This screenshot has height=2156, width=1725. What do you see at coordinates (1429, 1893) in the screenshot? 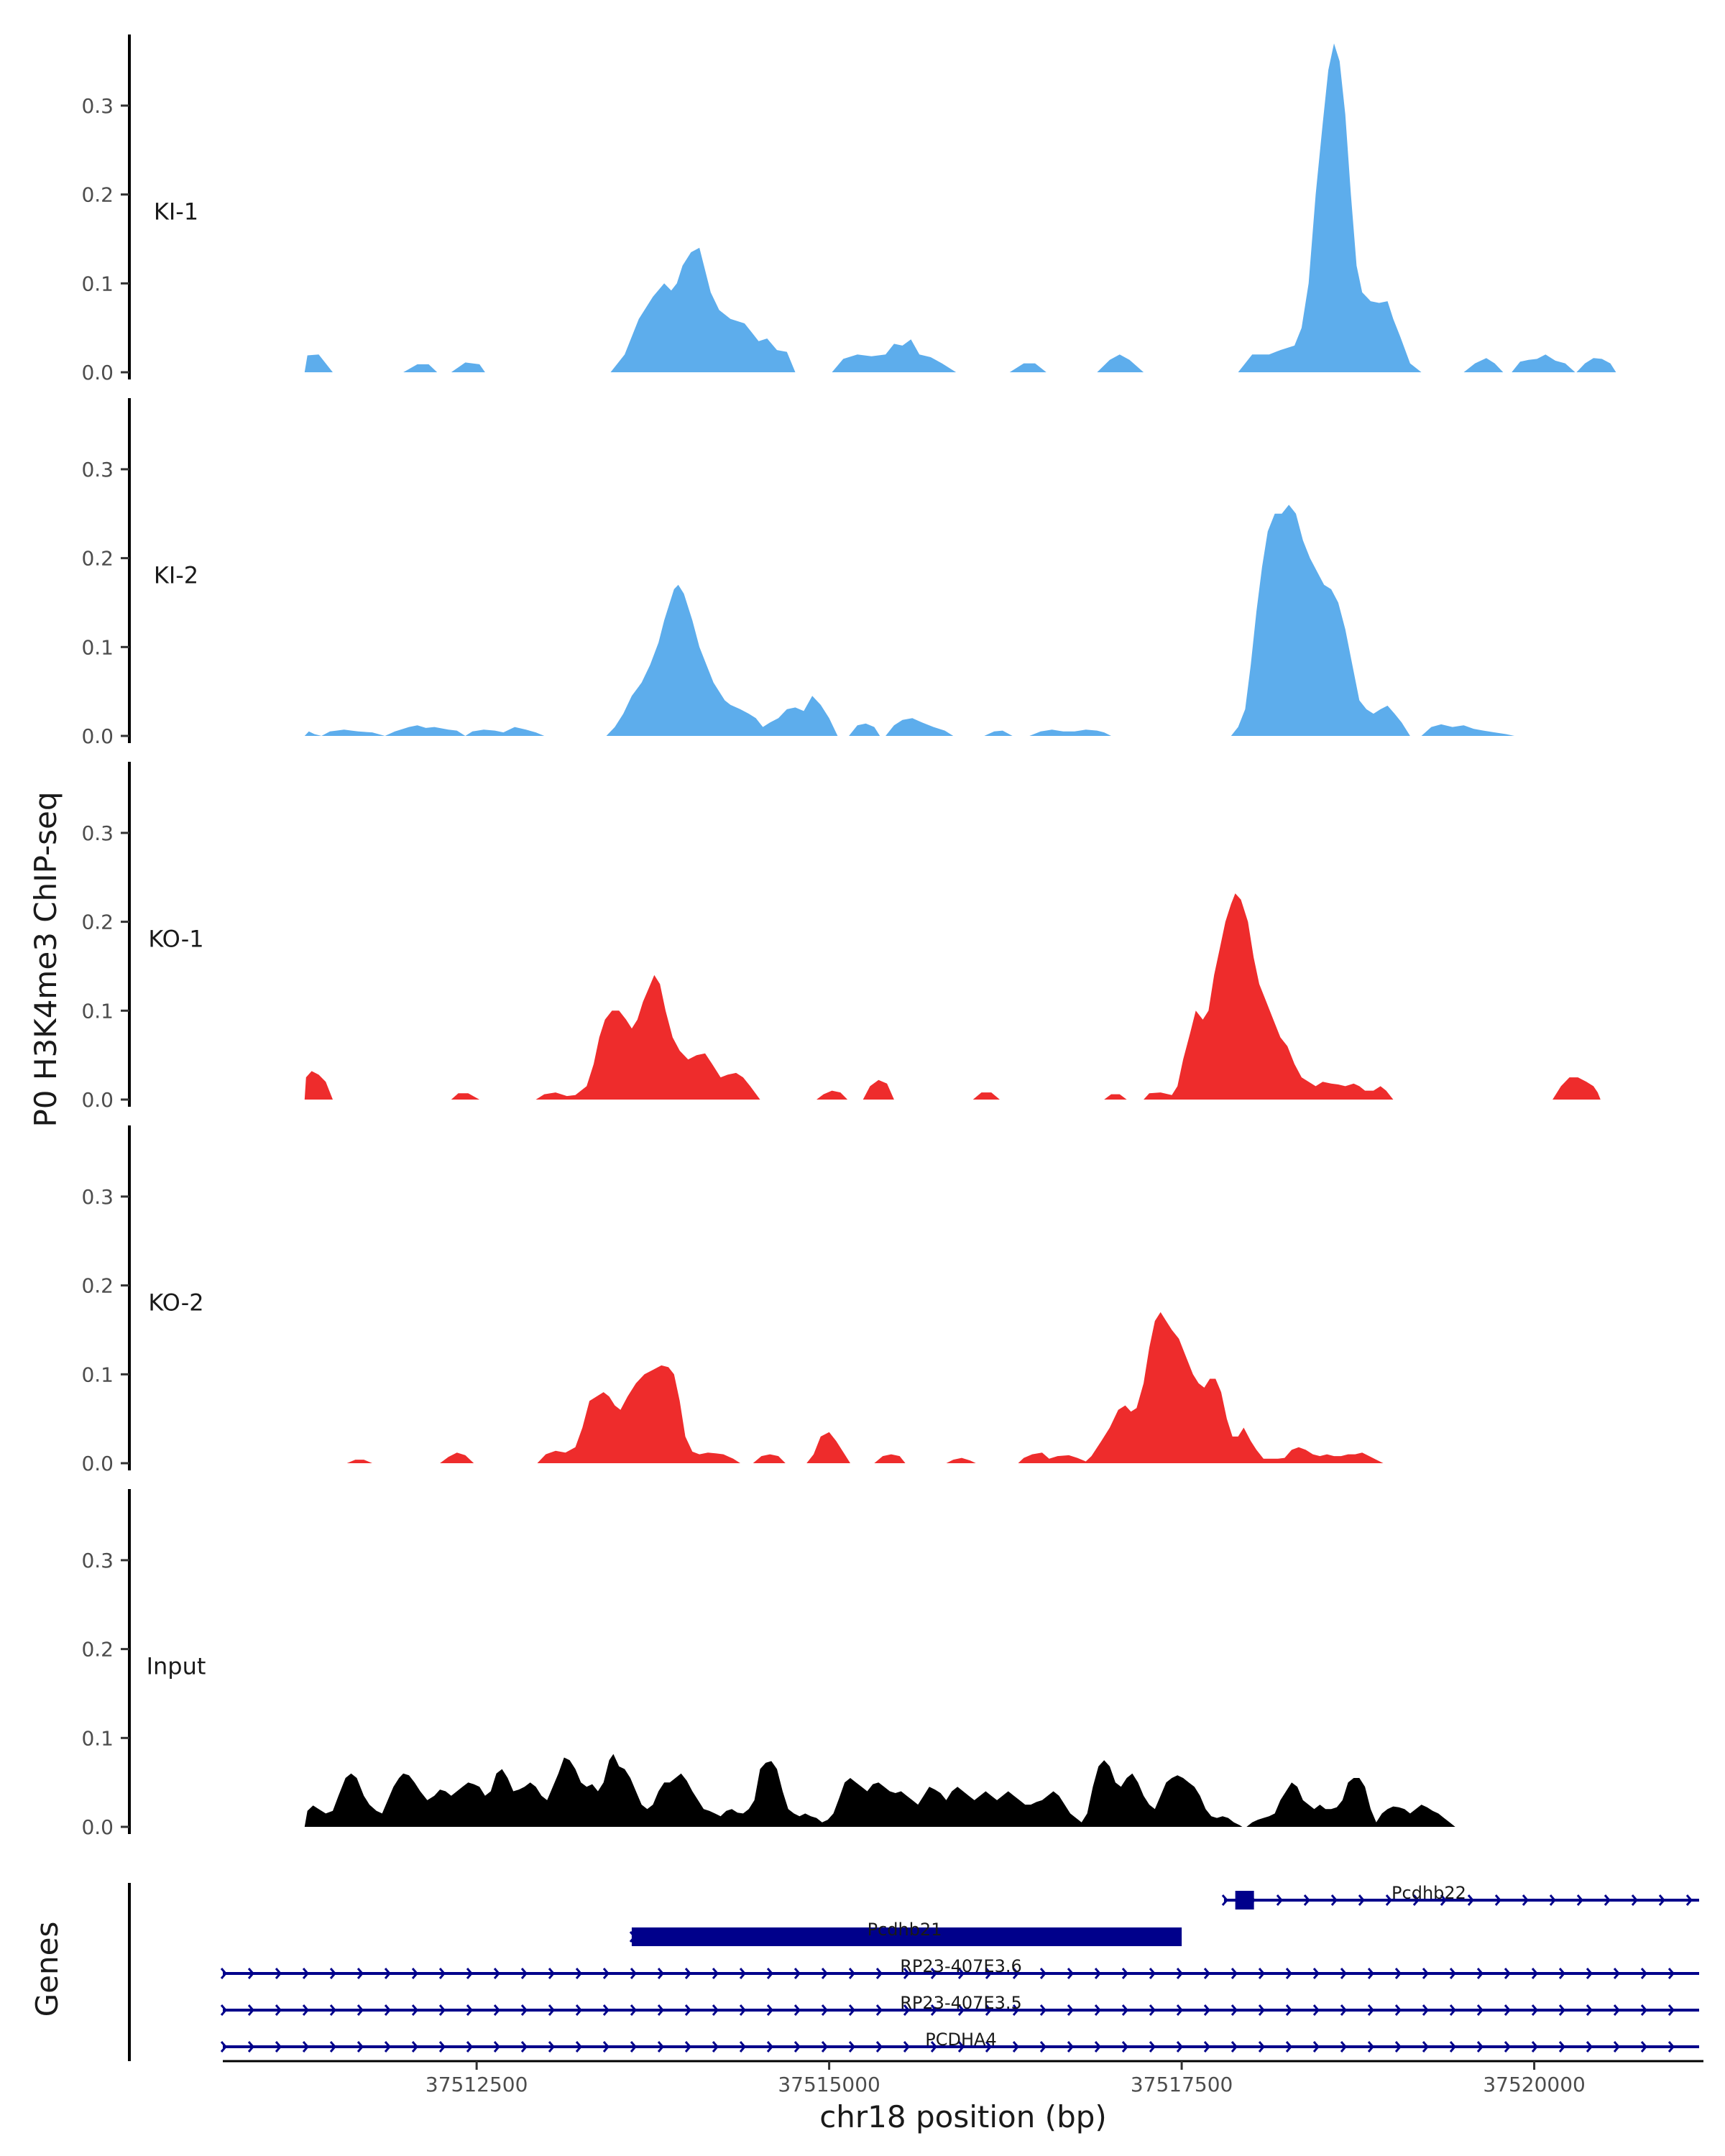
I see `gene-label: Pcdhb22` at bounding box center [1429, 1893].